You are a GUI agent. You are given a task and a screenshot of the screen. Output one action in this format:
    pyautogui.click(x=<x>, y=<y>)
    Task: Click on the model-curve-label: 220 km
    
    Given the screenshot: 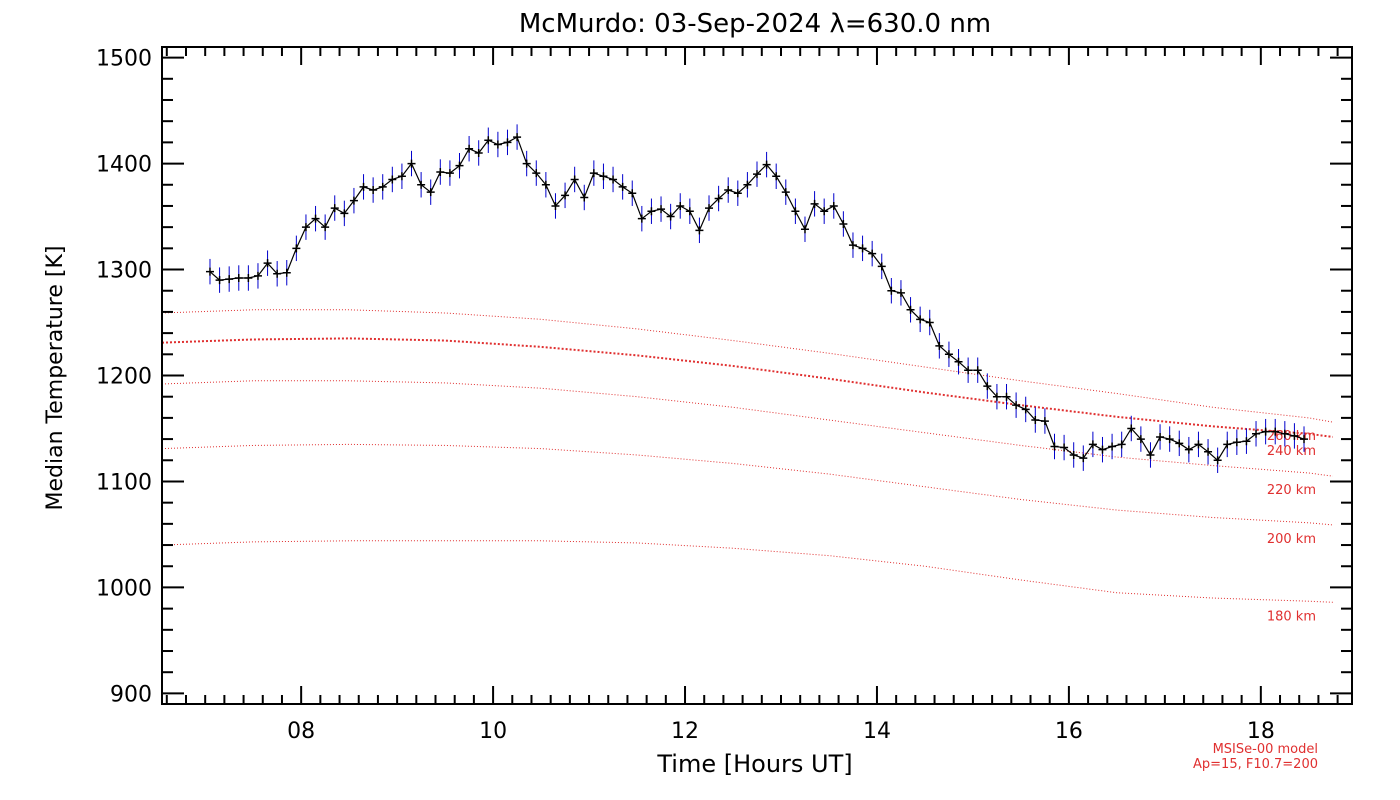 What is the action you would take?
    pyautogui.click(x=1291, y=490)
    